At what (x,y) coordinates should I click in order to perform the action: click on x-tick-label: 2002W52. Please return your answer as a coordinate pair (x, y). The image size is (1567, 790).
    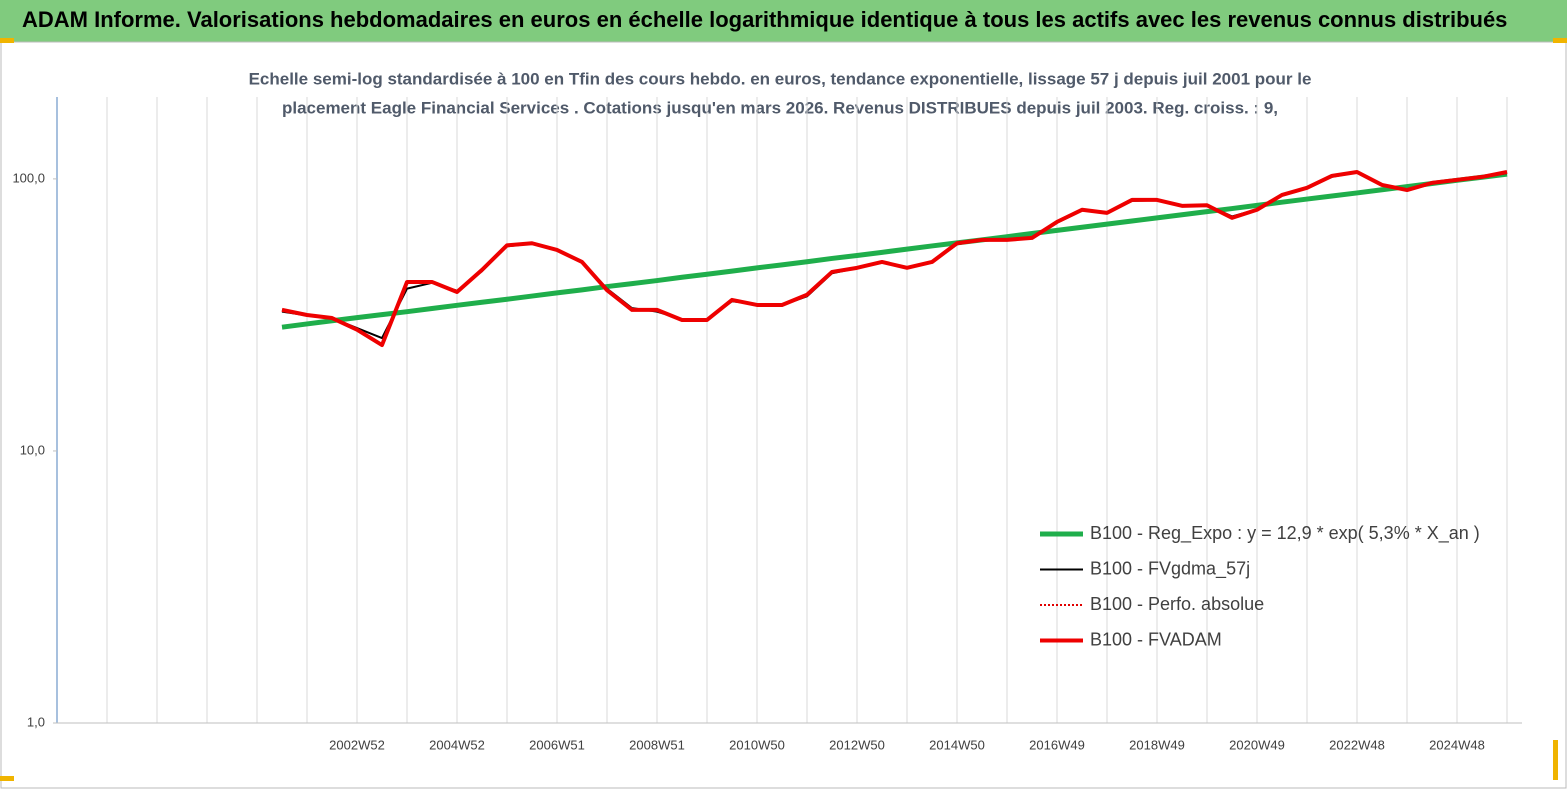
    Looking at the image, I should click on (357, 744).